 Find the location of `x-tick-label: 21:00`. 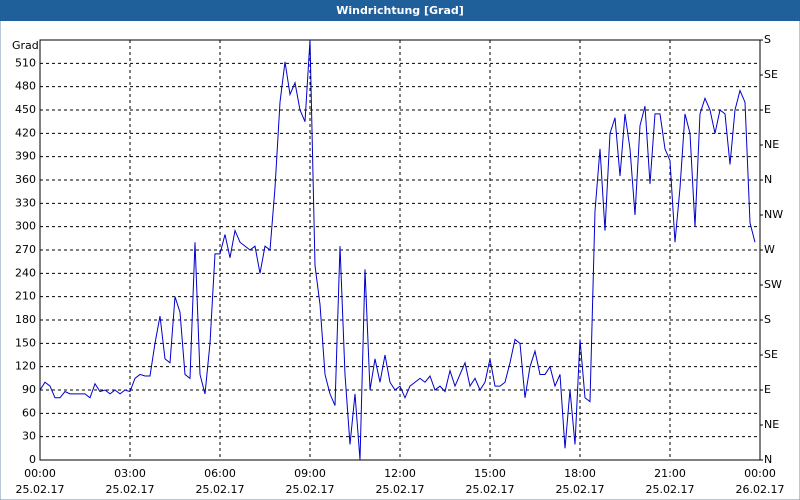

x-tick-label: 21:00 is located at coordinates (670, 473).